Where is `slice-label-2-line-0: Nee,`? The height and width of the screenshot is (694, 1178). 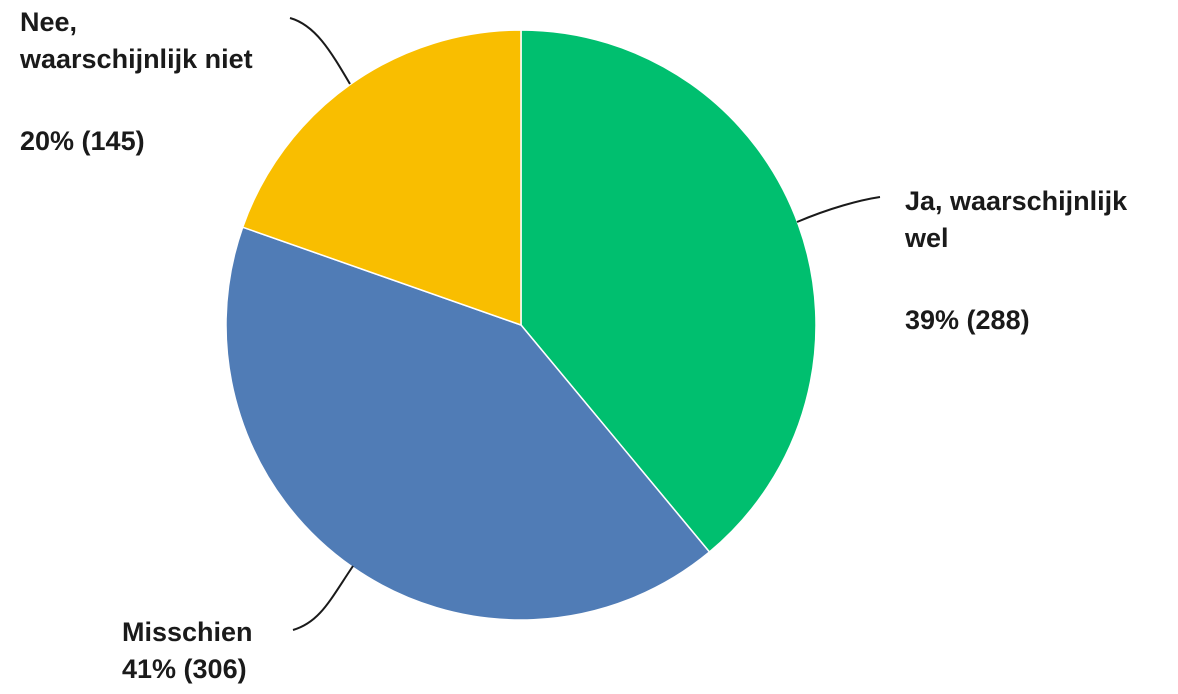 slice-label-2-line-0: Nee, is located at coordinates (48, 22).